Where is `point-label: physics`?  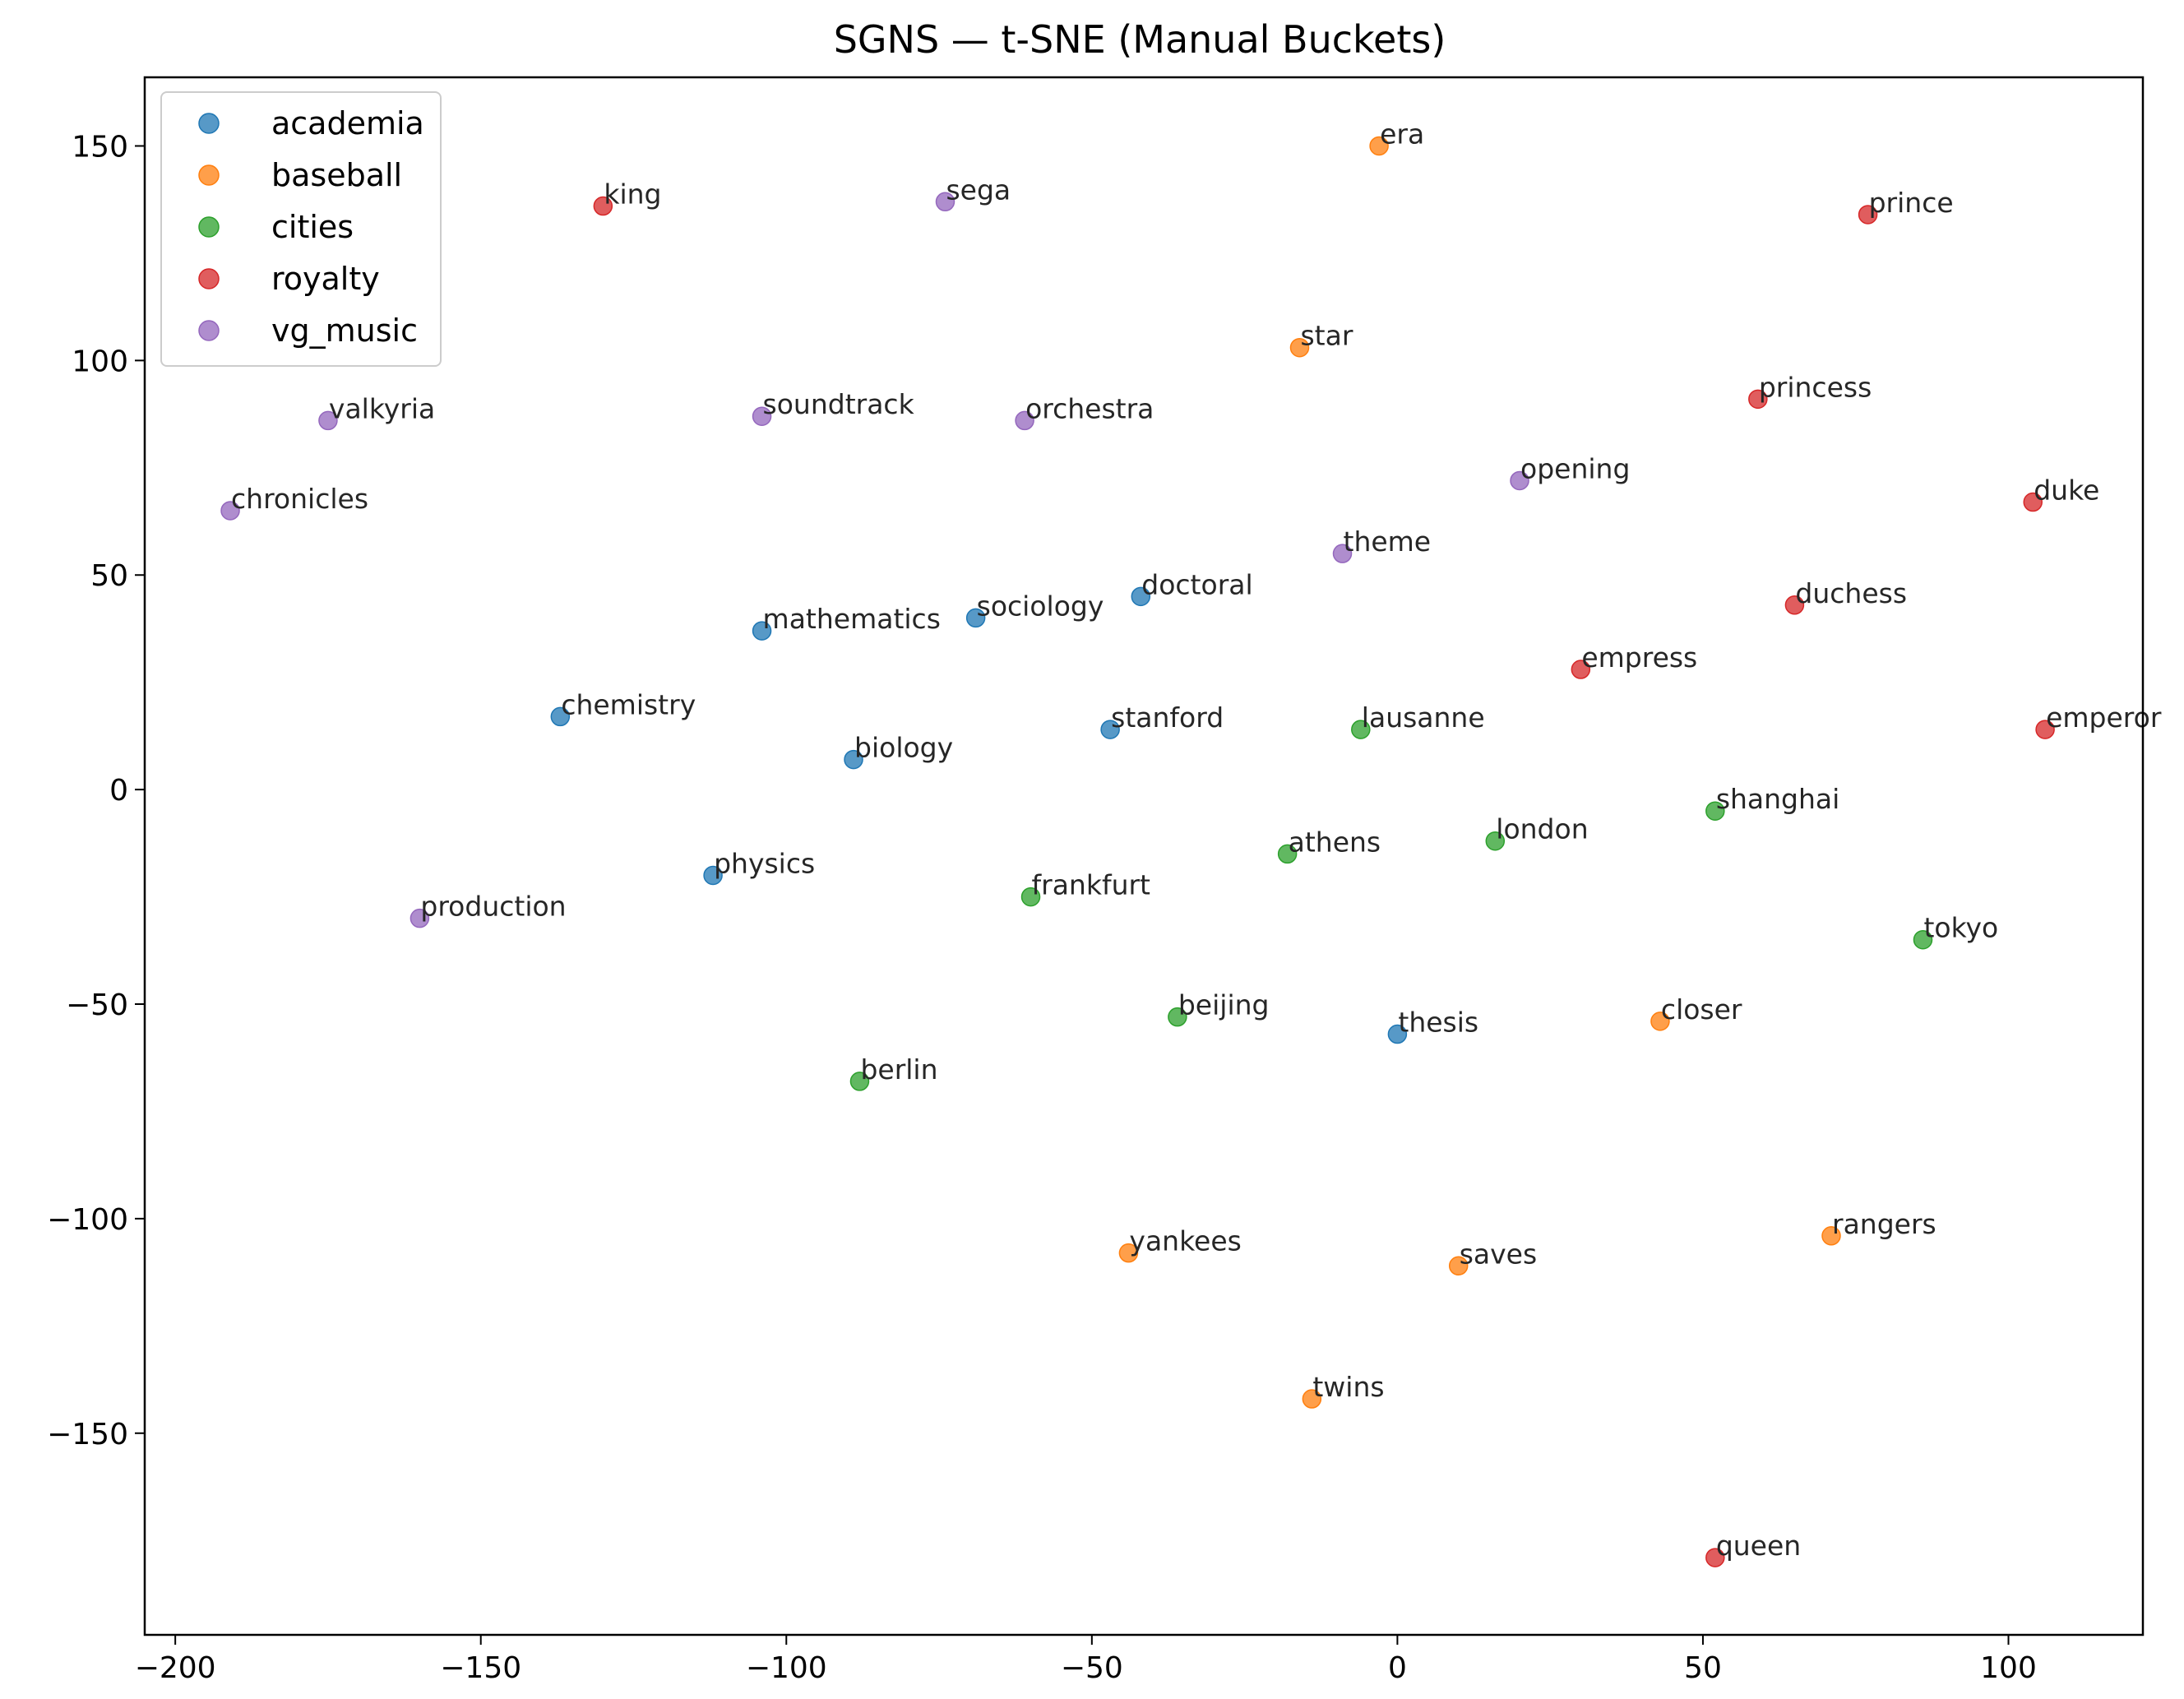
point-label: physics is located at coordinates (764, 863).